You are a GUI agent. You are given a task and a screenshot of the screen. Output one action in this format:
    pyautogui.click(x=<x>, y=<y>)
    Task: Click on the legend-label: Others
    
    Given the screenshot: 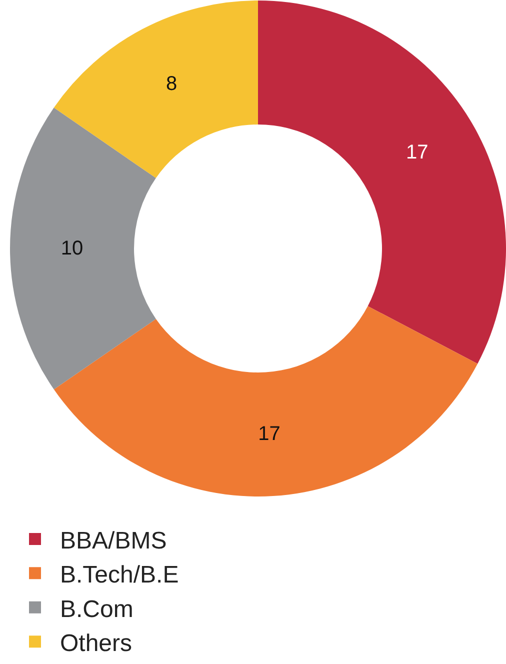 What is the action you would take?
    pyautogui.click(x=96, y=643)
    